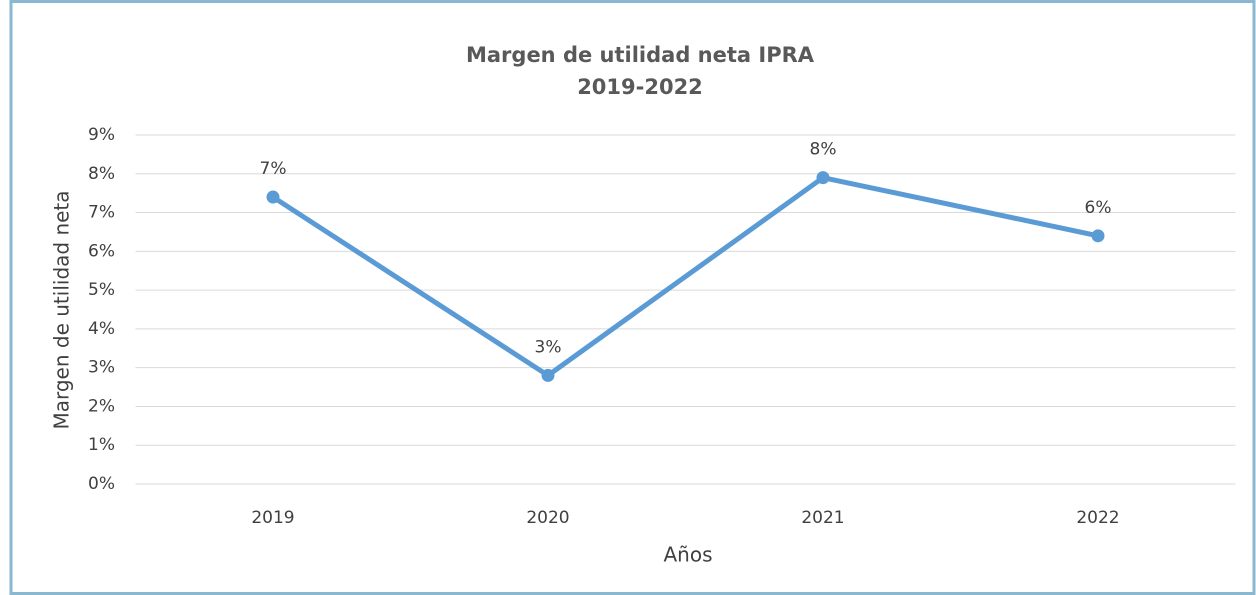 The width and height of the screenshot is (1256, 595). I want to click on y-axis-label: Margen de utilidad neta, so click(62, 309).